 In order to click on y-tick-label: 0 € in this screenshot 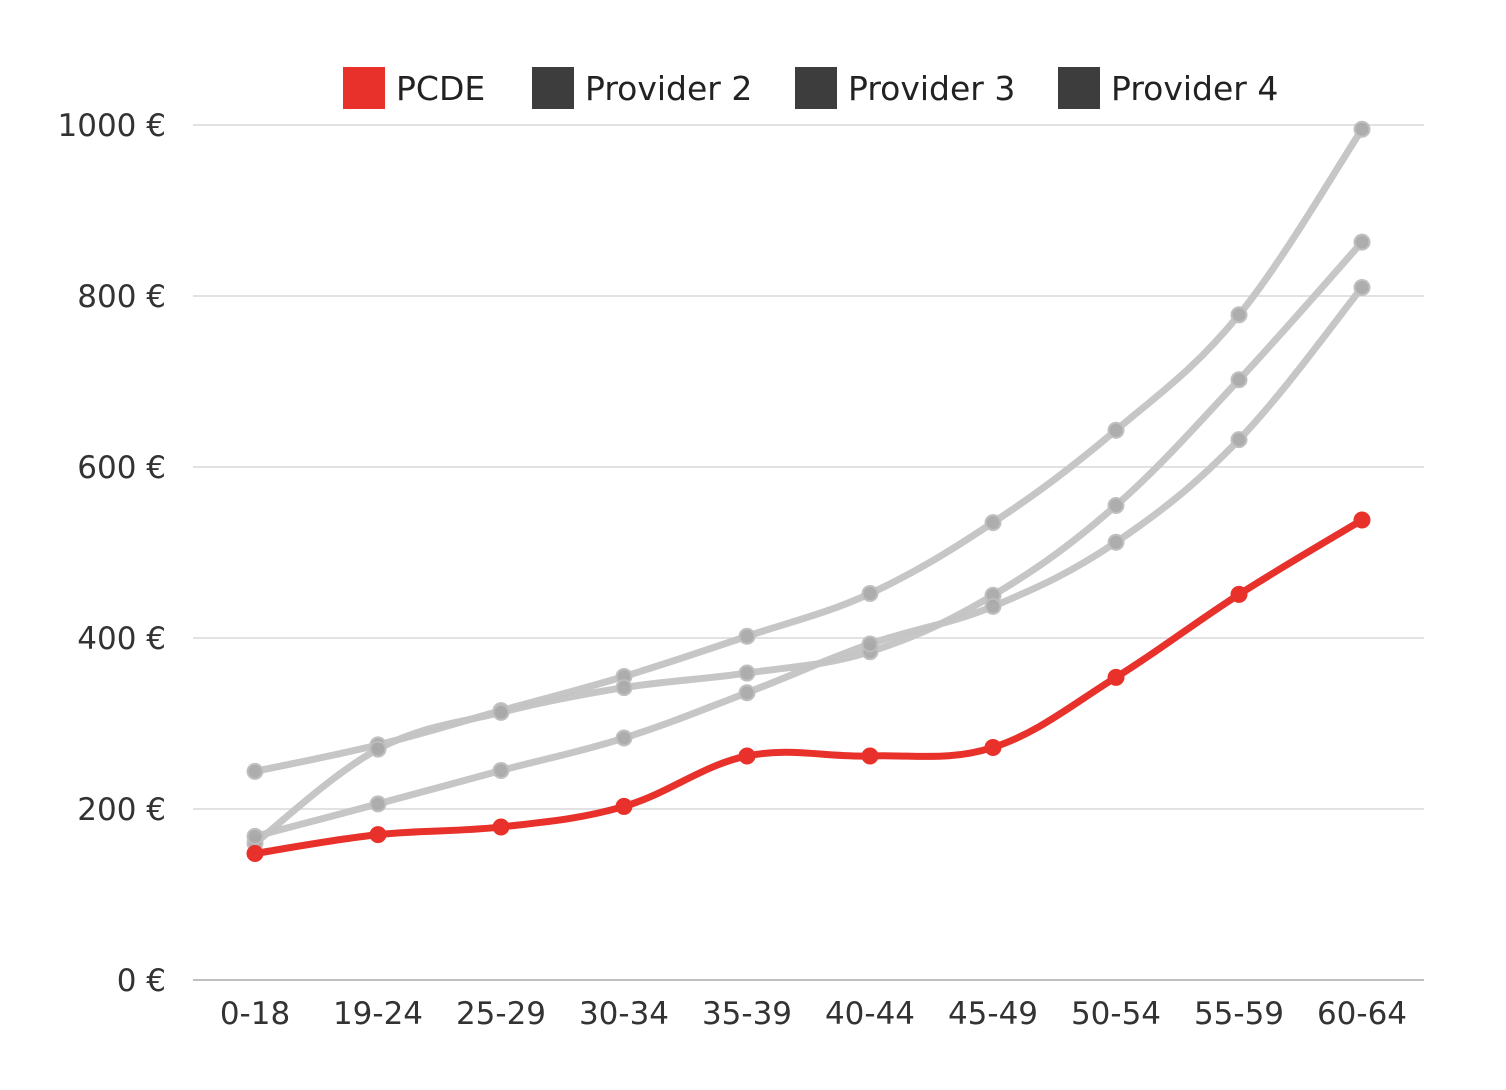, I will do `click(141, 981)`.